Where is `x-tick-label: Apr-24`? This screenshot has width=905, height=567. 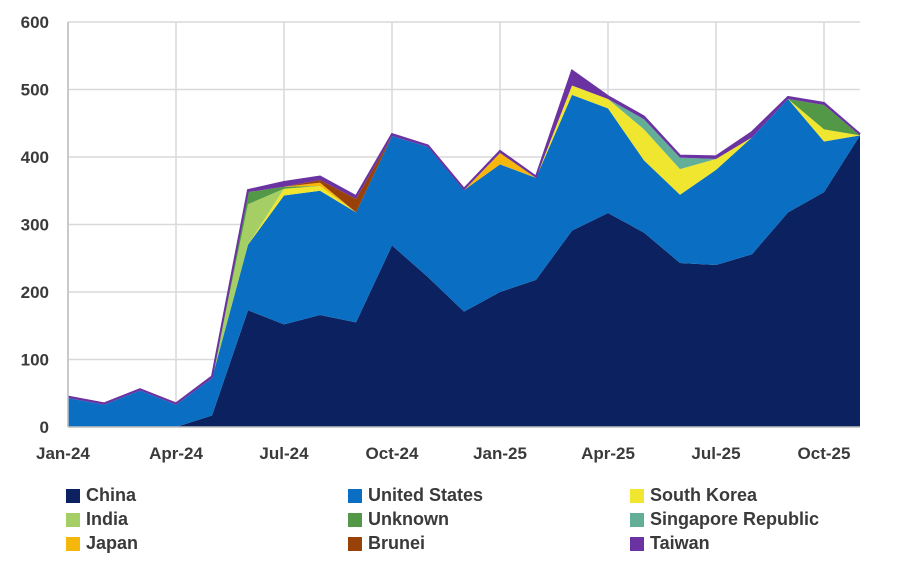 x-tick-label: Apr-24 is located at coordinates (176, 453).